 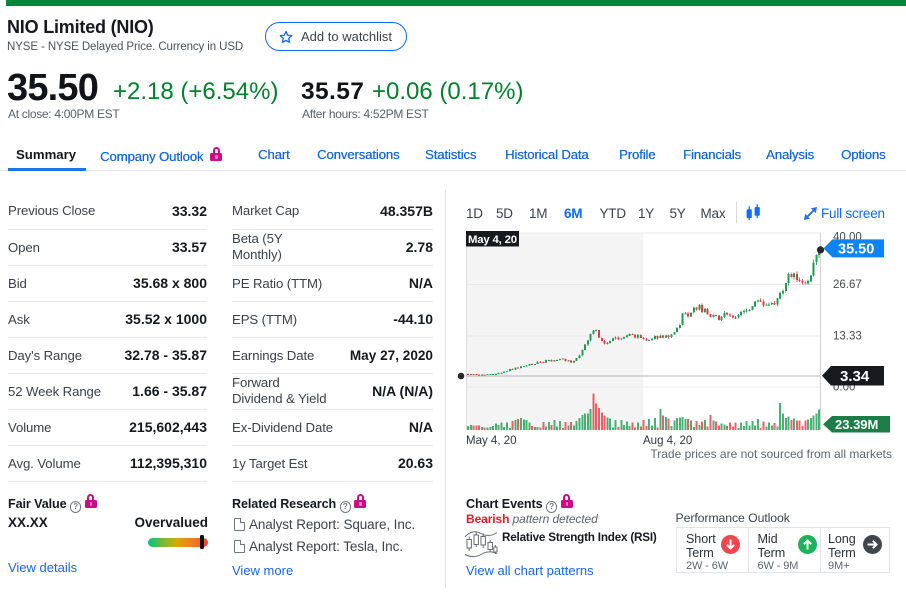 What do you see at coordinates (856, 250) in the screenshot?
I see `svg-text: 35.50` at bounding box center [856, 250].